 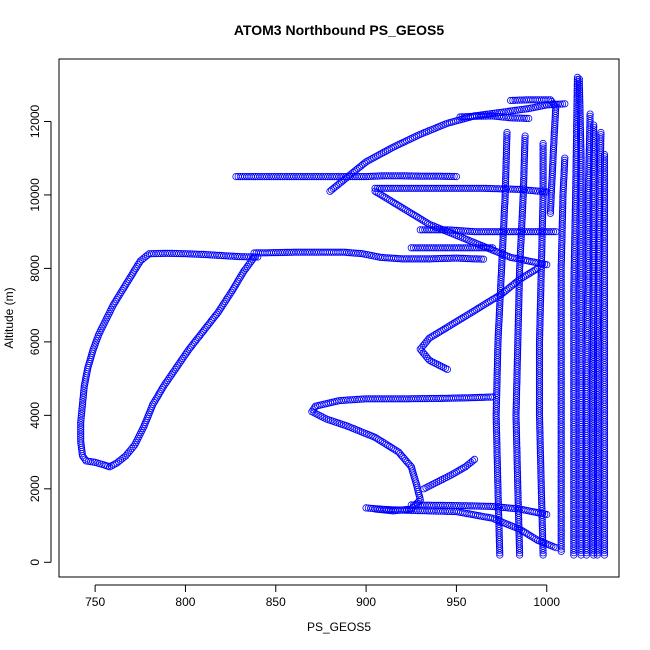 What do you see at coordinates (9, 317) in the screenshot?
I see `y-axis-label: Altitude (m)` at bounding box center [9, 317].